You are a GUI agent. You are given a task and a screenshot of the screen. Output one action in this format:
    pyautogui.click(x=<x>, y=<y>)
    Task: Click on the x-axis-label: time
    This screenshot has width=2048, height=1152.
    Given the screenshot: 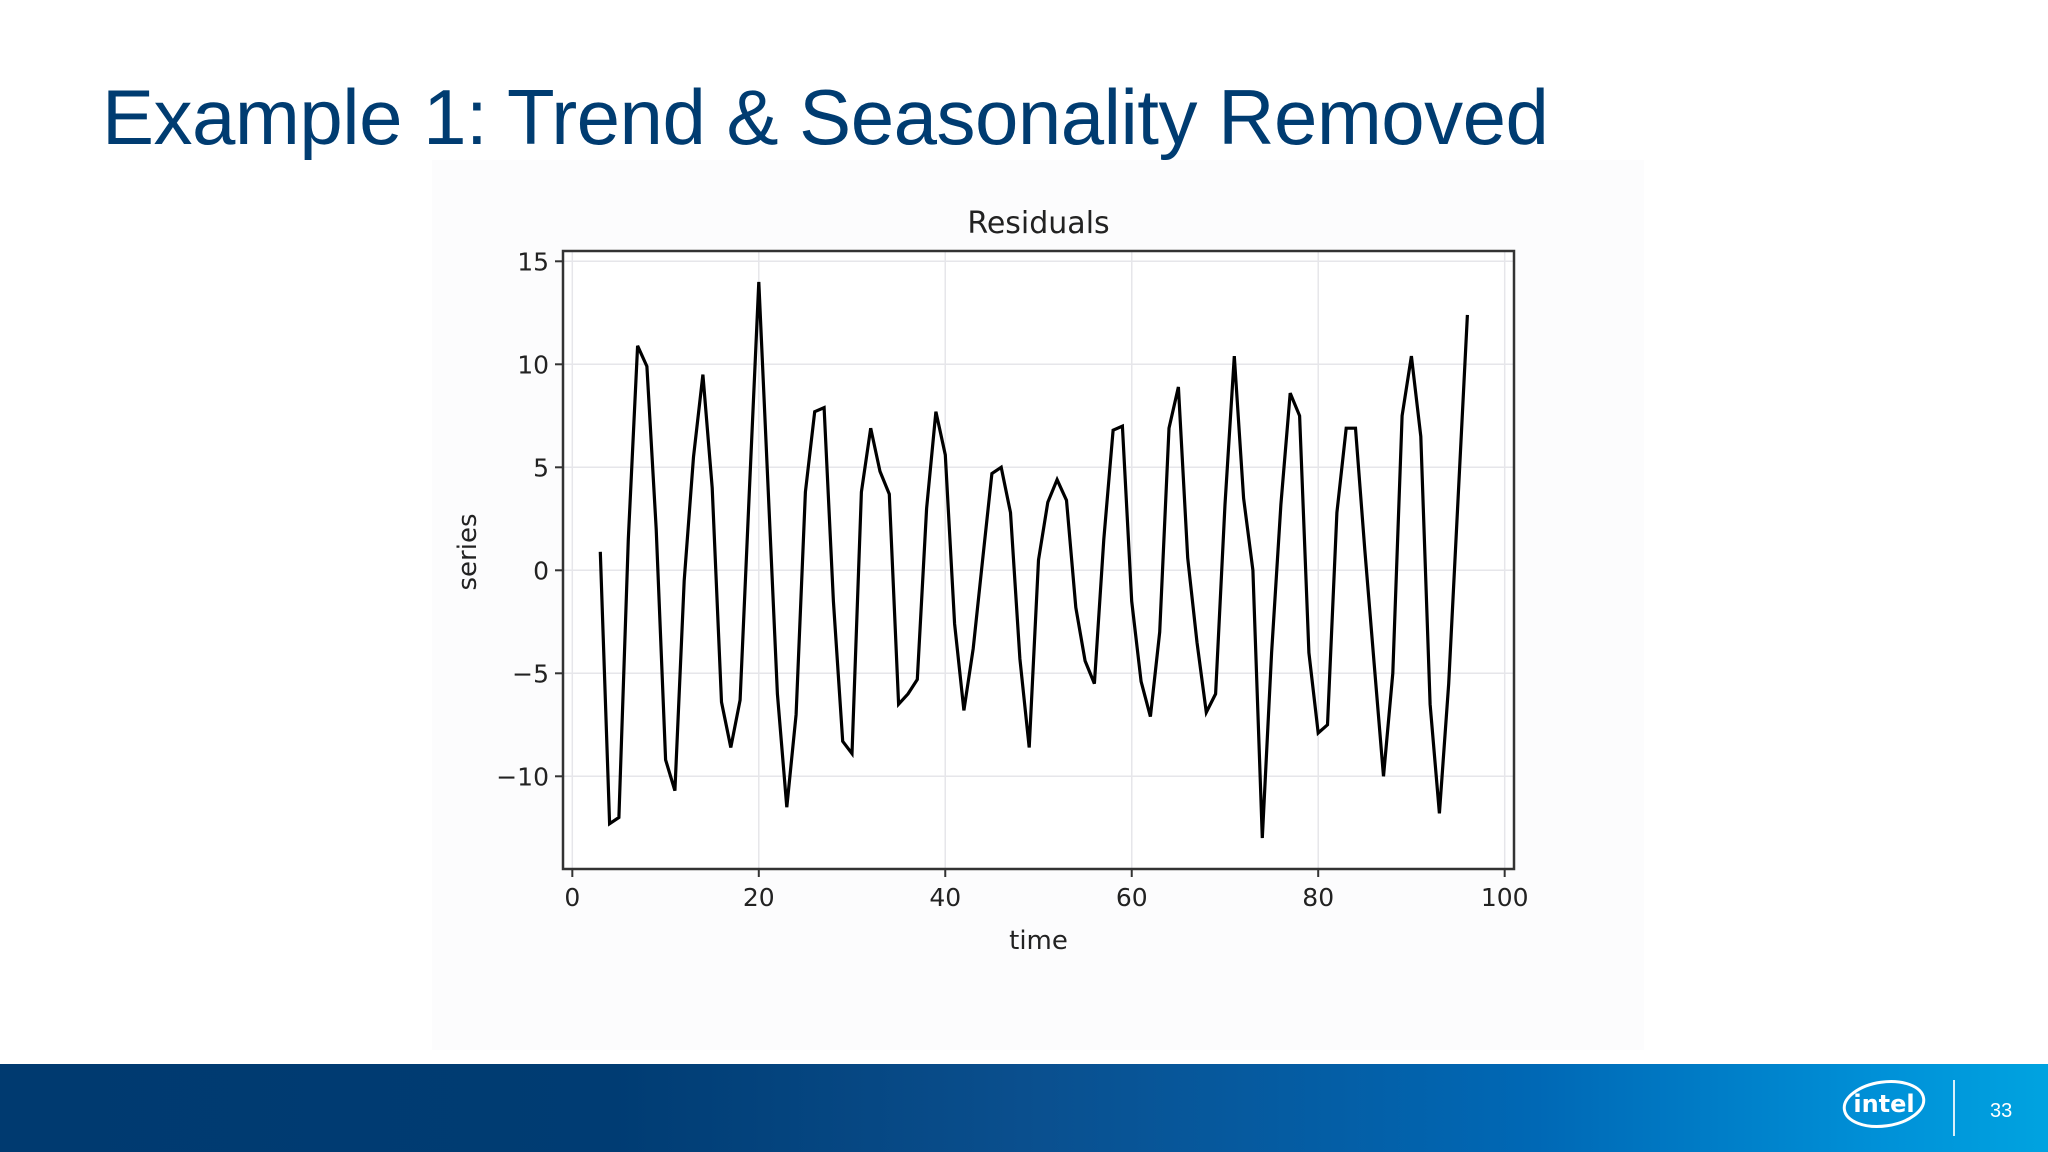 What is the action you would take?
    pyautogui.click(x=1038, y=941)
    